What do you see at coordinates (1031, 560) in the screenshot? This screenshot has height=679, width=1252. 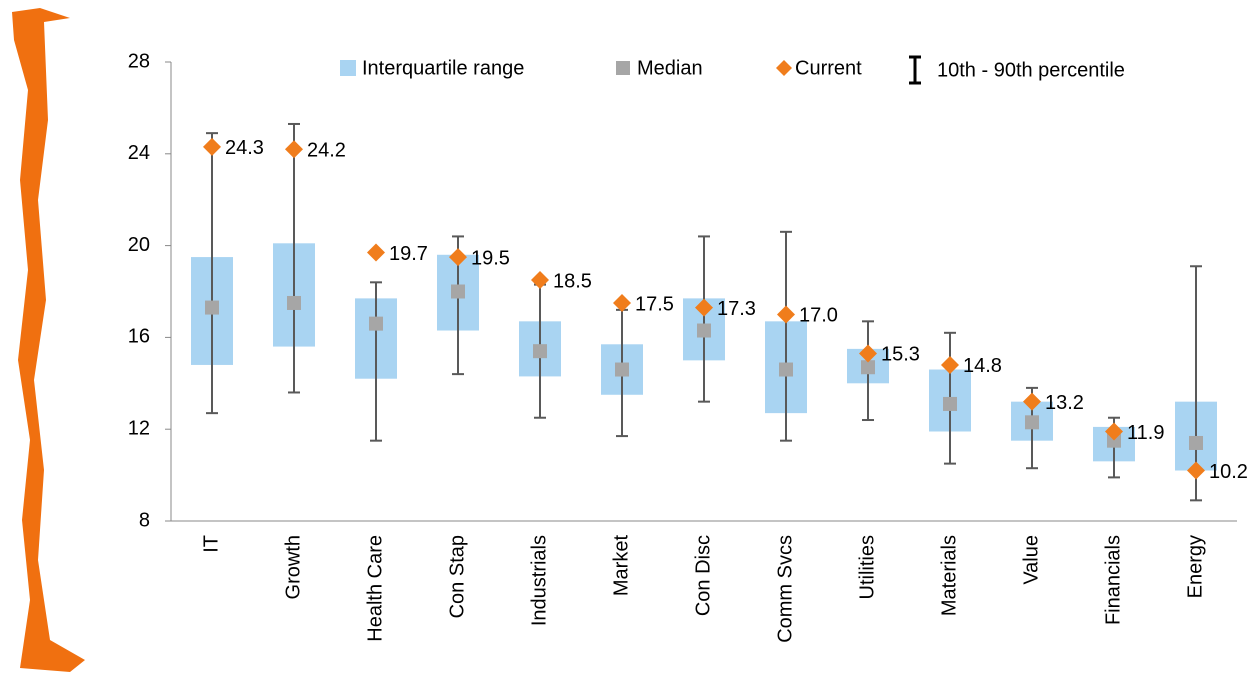 I see `x-tick-label: Value` at bounding box center [1031, 560].